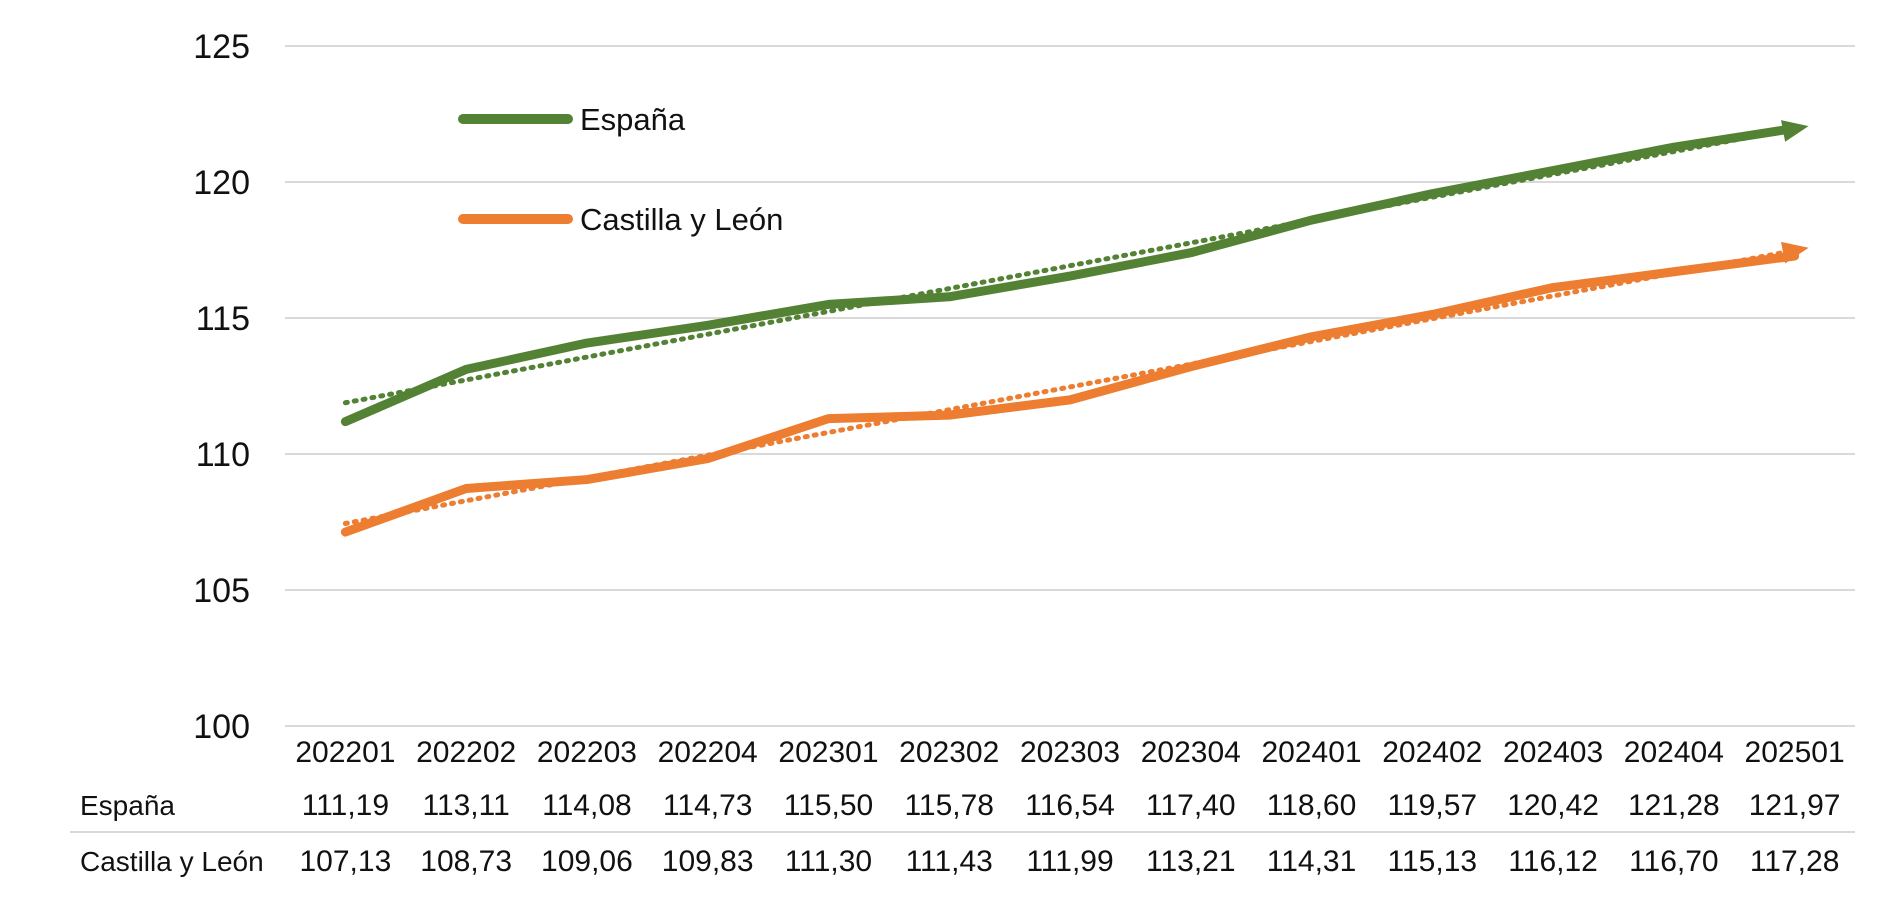 The width and height of the screenshot is (1900, 910). Describe the element at coordinates (708, 861) in the screenshot. I see `table-cell: 109,83` at that location.